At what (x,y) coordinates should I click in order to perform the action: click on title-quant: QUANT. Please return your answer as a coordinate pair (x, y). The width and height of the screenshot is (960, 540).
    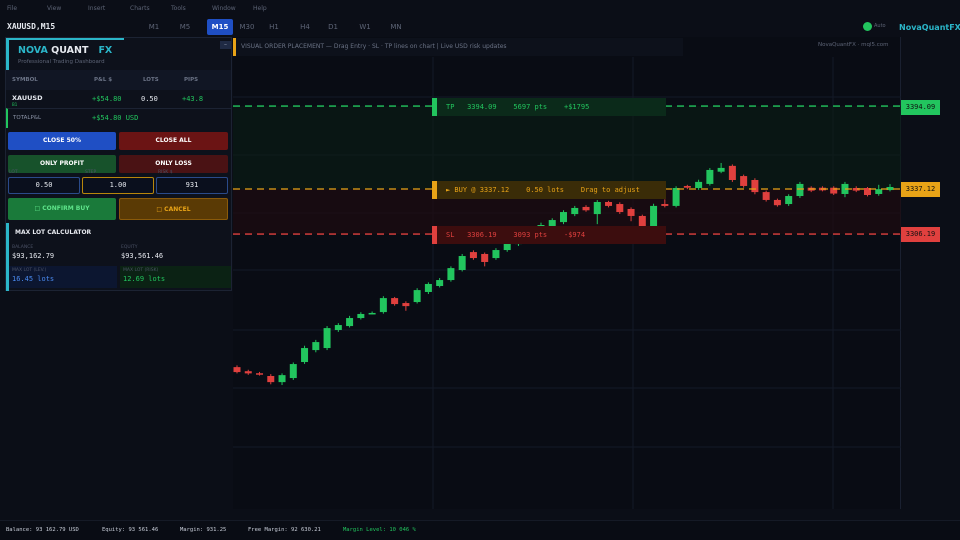
    Looking at the image, I should click on (70, 50).